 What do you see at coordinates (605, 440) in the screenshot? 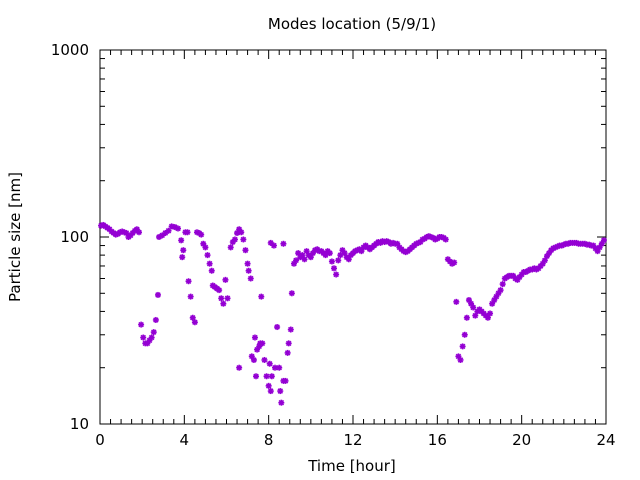
I see `x-tick-label: 24` at bounding box center [605, 440].